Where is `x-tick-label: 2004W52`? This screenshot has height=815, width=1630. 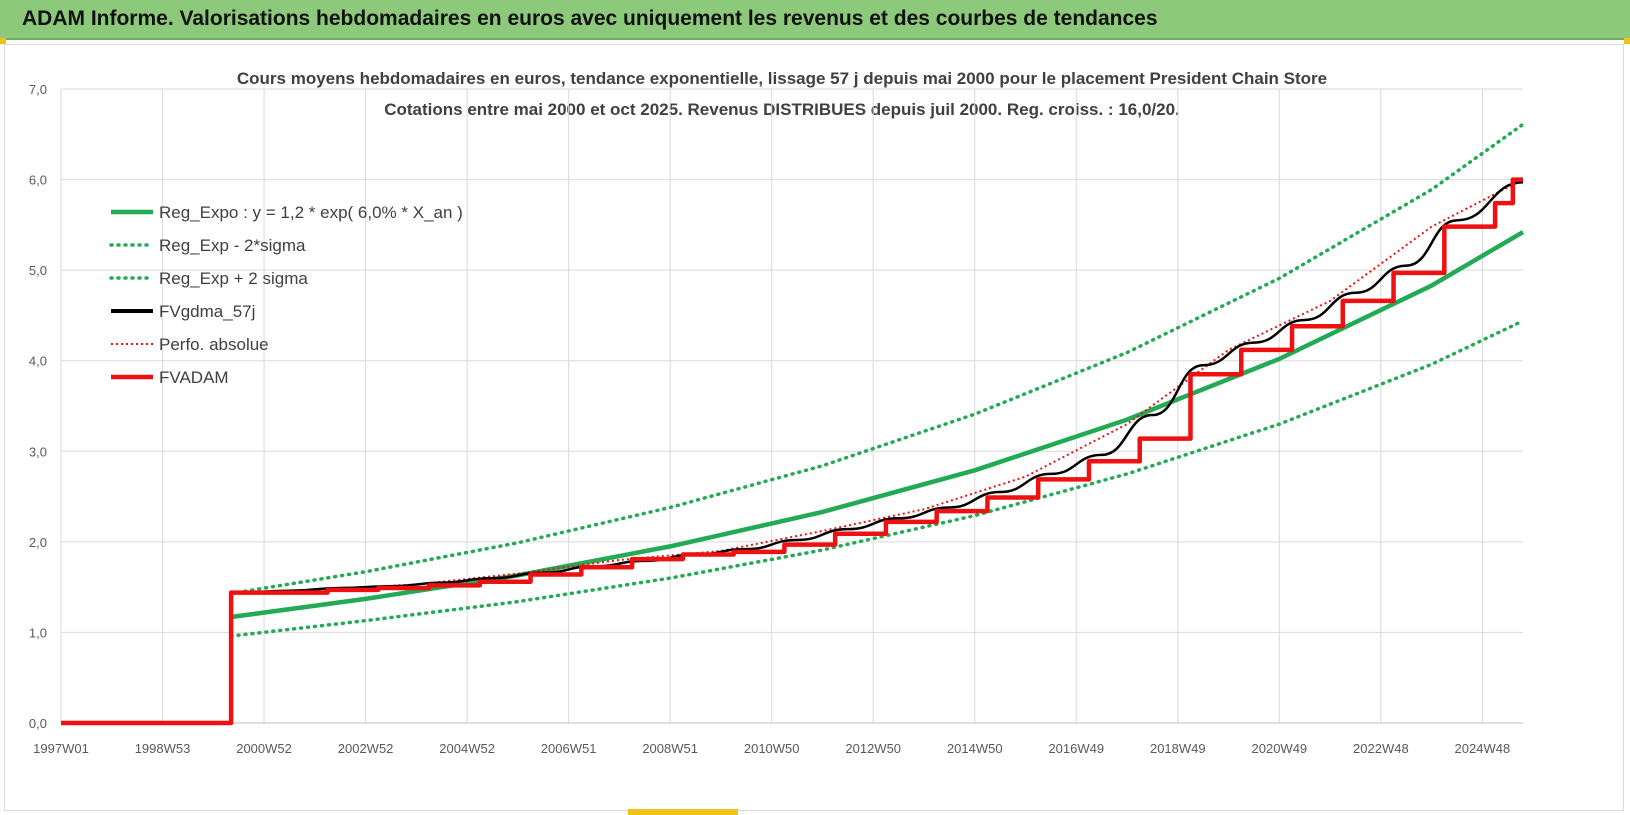 x-tick-label: 2004W52 is located at coordinates (467, 748).